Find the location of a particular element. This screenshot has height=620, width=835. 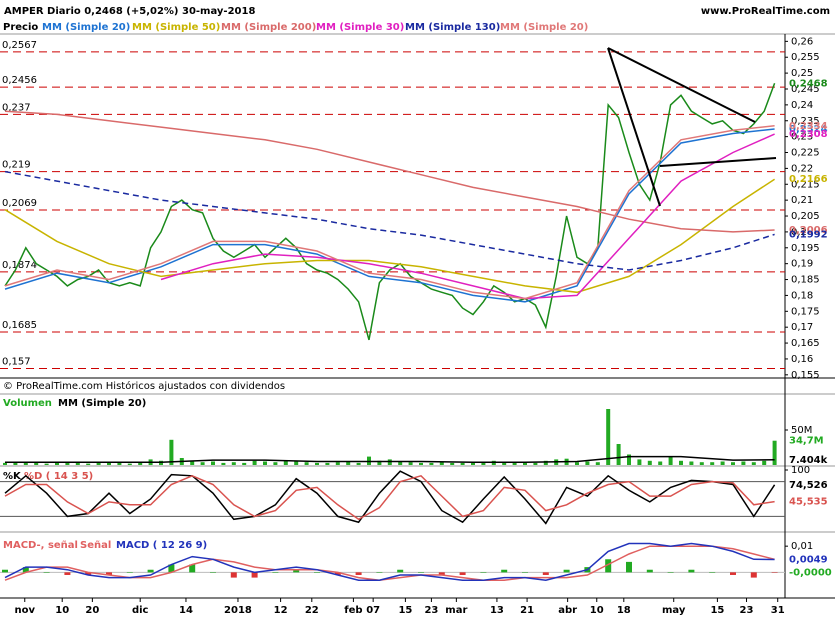

x-tick-label: 07 is located at coordinates (373, 610).